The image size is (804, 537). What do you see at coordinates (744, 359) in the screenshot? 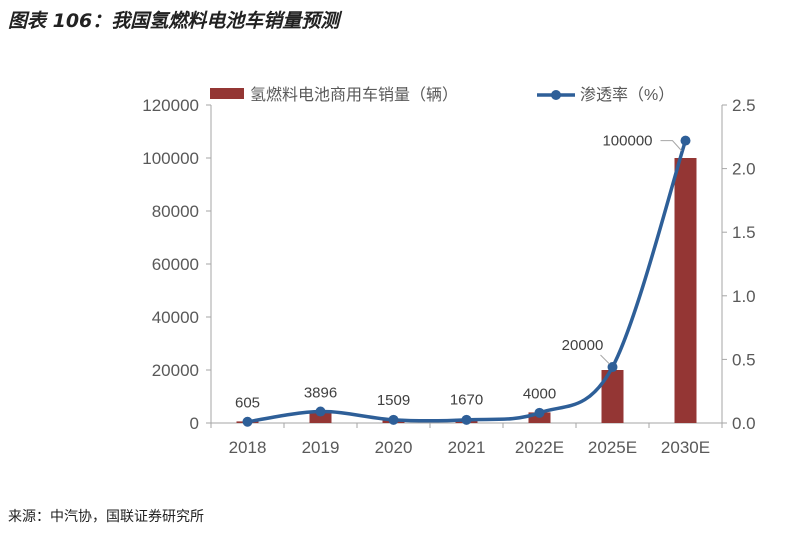
I see `right-tick-label: 0.5` at bounding box center [744, 359].